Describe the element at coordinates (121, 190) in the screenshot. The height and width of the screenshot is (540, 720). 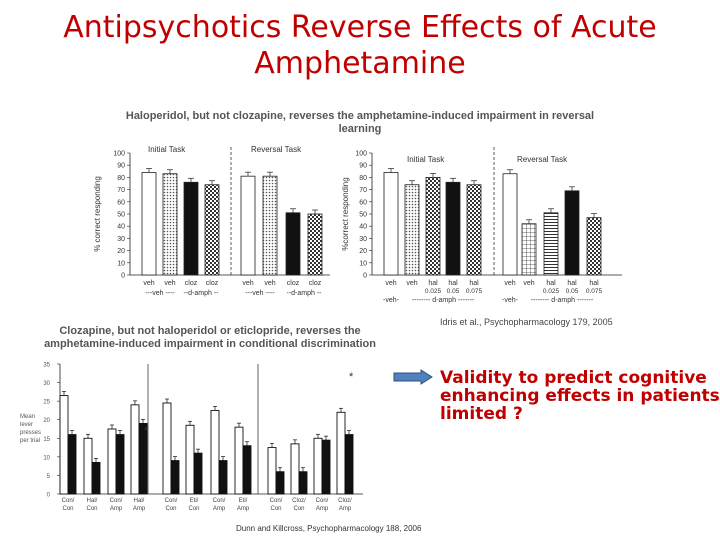
I see `y-tick-label: 70` at that location.